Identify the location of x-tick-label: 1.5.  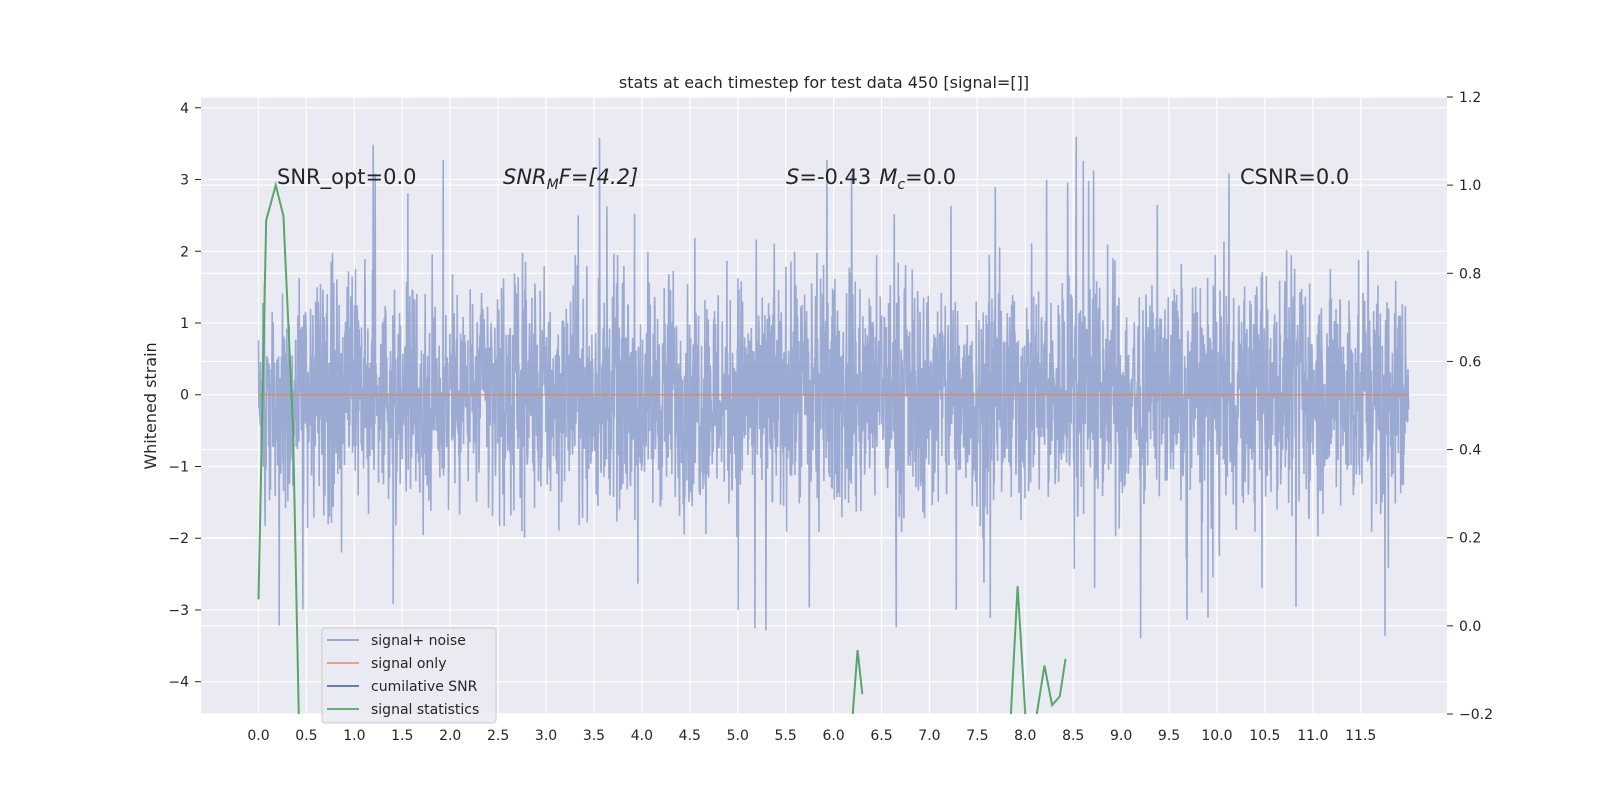
(402, 736).